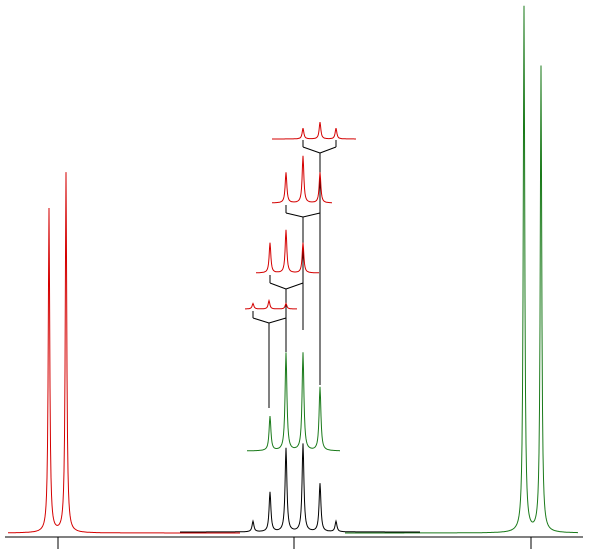 The width and height of the screenshot is (590, 560). I want to click on green-subspectrum, so click(293, 402).